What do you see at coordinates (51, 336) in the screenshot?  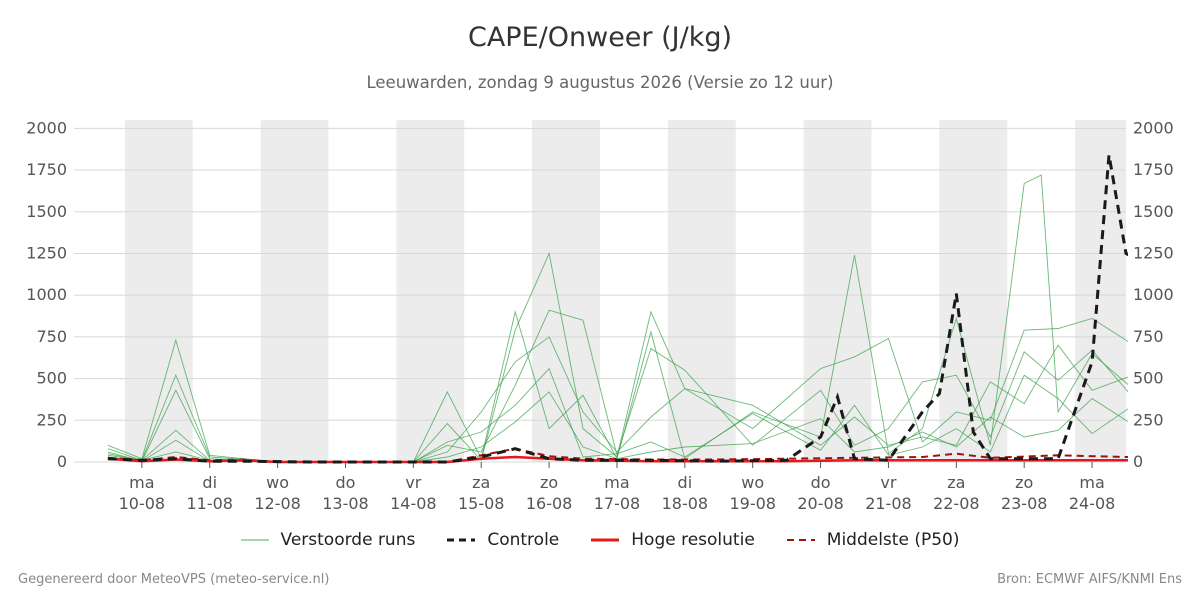 I see `y-tick-label-left: 750` at bounding box center [51, 336].